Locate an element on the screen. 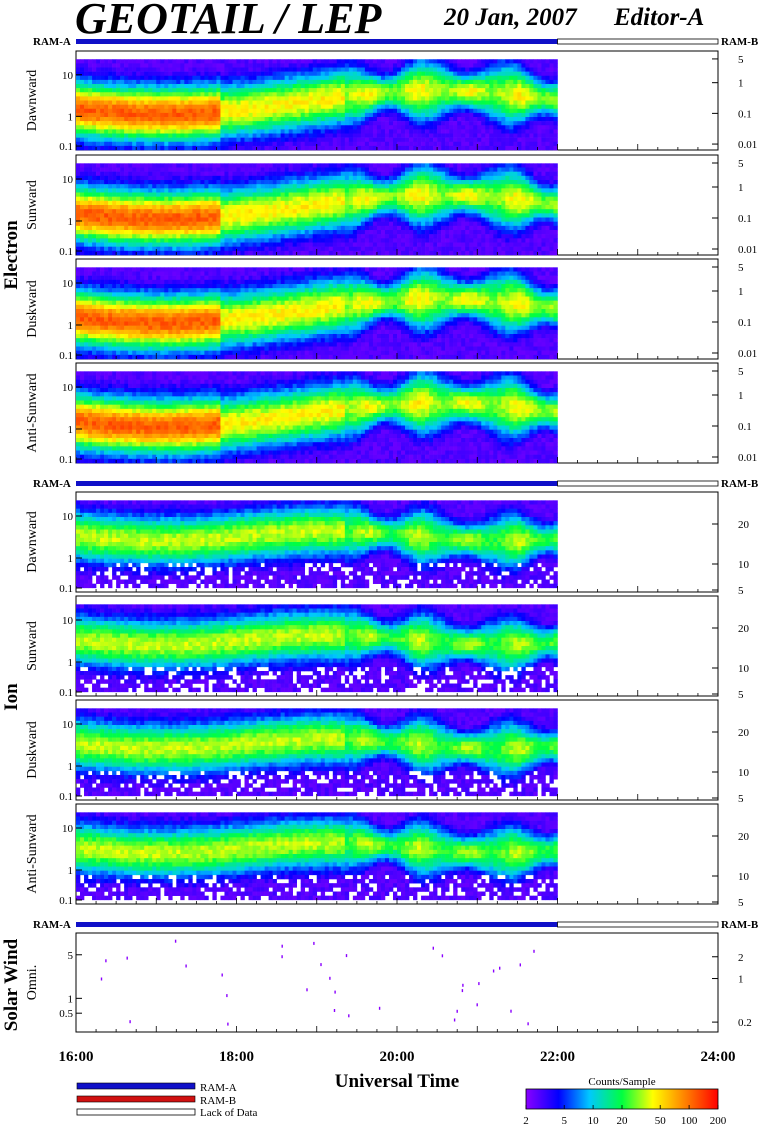 The image size is (762, 1128). ram-bar-electron: RAM-A RAM-B is located at coordinates (396, 42).